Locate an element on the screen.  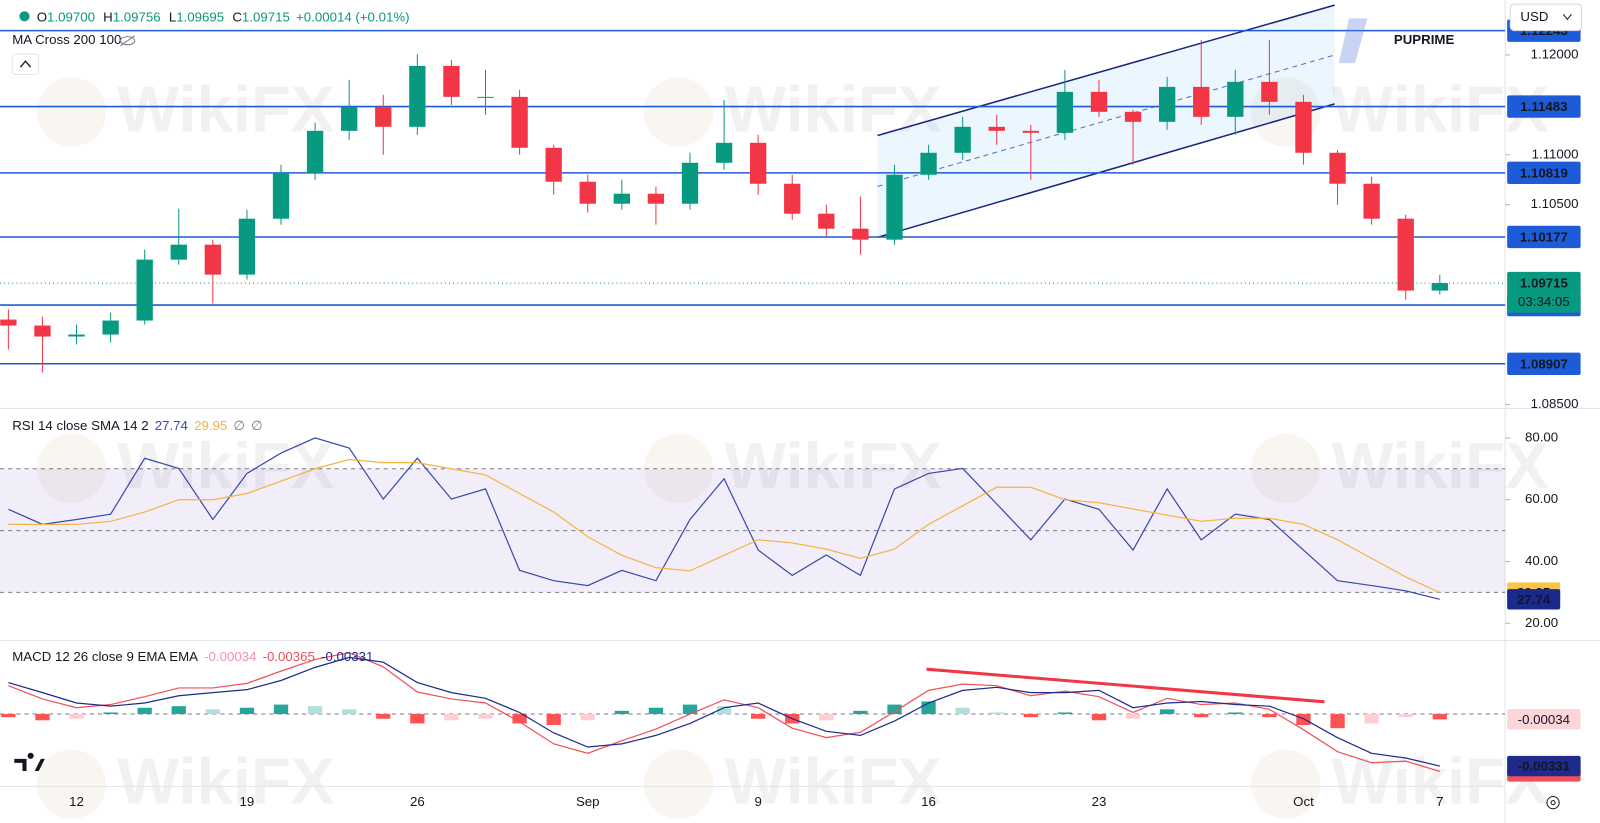
level-label: 1.10177 is located at coordinates (1544, 236).